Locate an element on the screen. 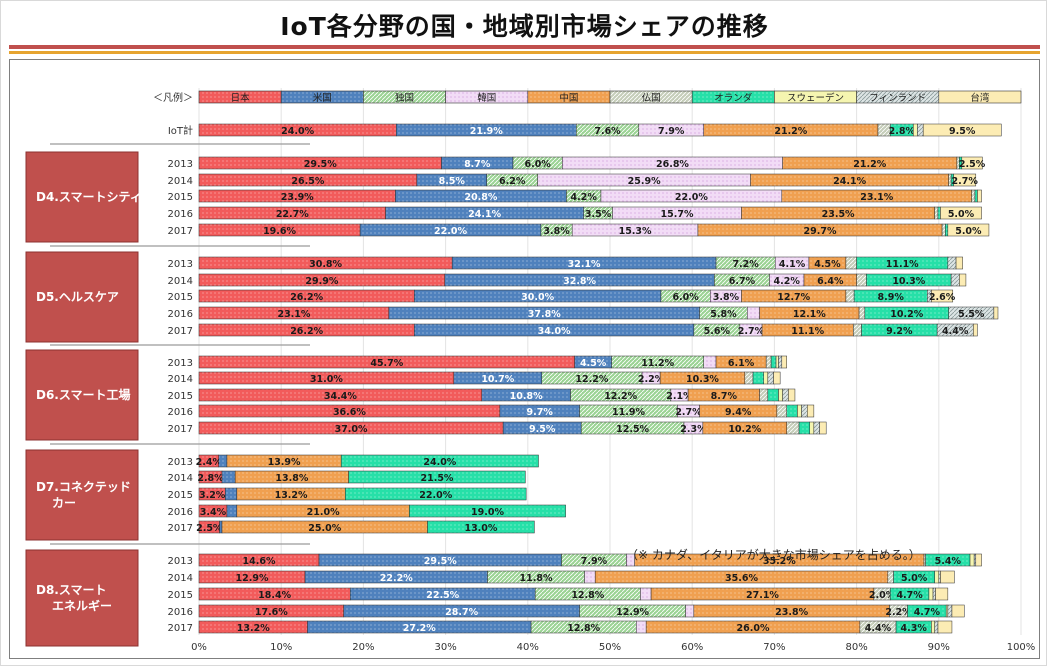 The height and width of the screenshot is (666, 1047). row-label-g4-2013: 2013 is located at coordinates (180, 462).